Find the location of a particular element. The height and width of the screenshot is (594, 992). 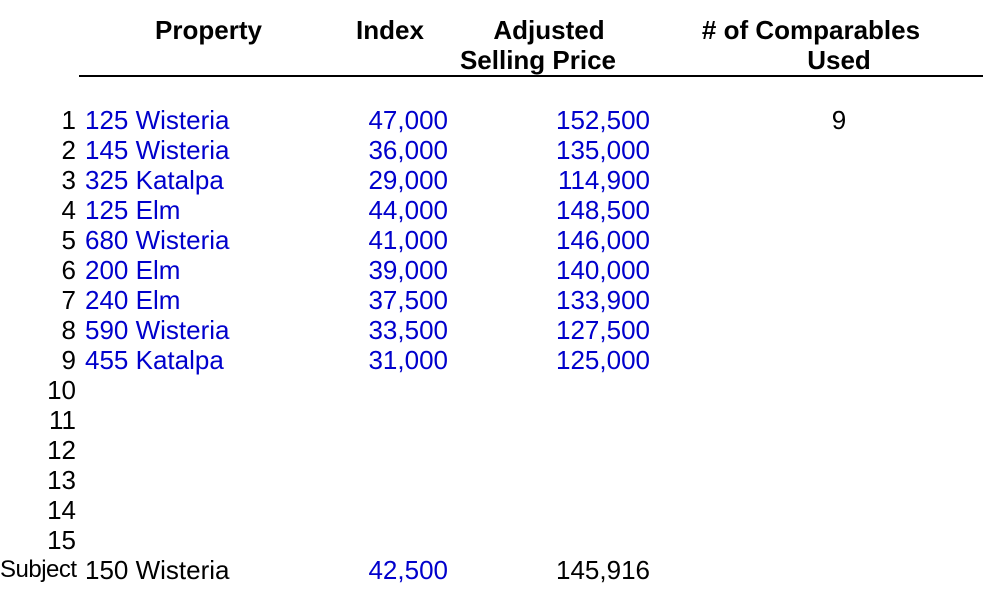

header-row-2: Selling Price Used is located at coordinates (496, 60).